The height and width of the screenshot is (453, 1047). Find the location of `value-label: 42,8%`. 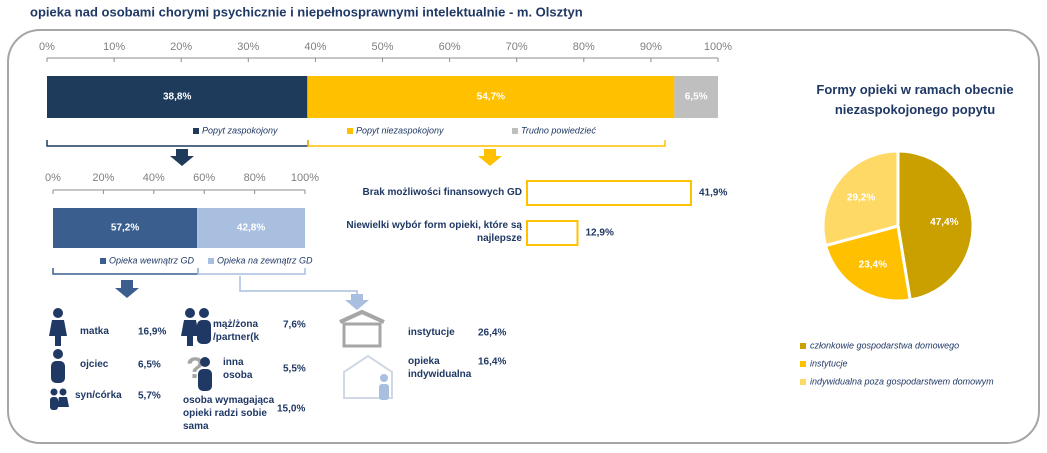

value-label: 42,8% is located at coordinates (251, 228).